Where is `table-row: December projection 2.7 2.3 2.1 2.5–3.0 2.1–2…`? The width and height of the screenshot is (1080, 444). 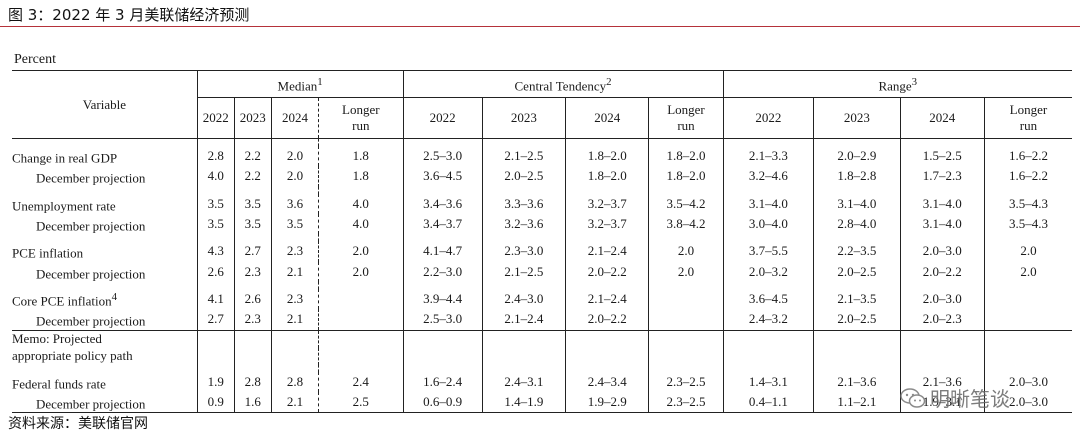
table-row: December projection 2.7 2.3 2.1 2.5–3.0 2.1–2… is located at coordinates (542, 320).